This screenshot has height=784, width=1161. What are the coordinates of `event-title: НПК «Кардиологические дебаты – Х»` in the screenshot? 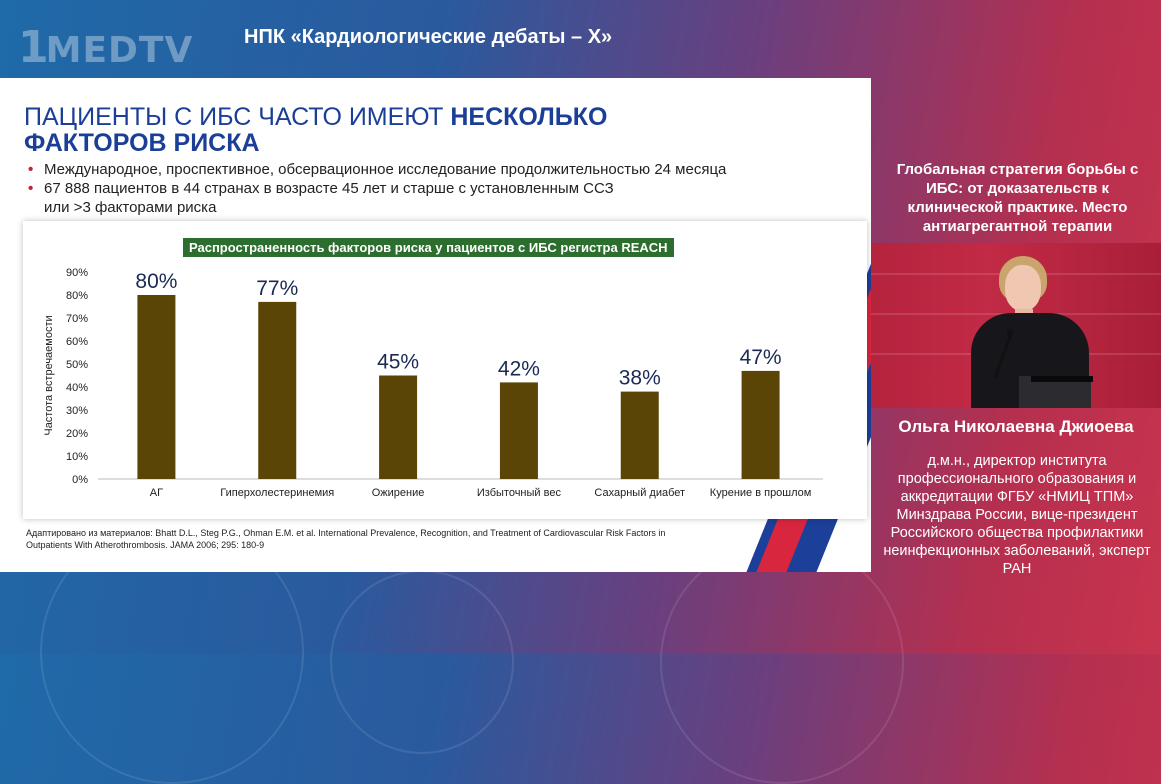 It's located at (428, 37).